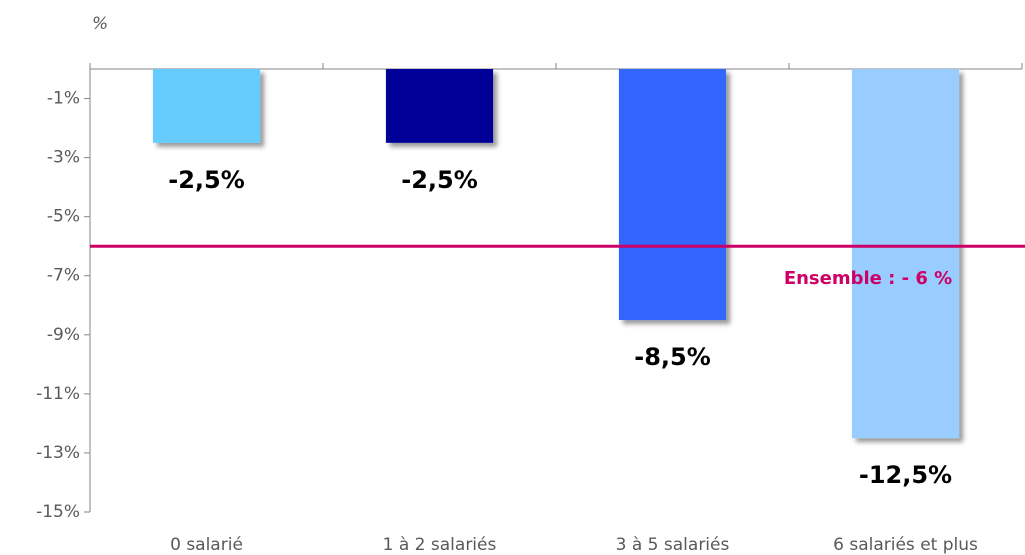  What do you see at coordinates (673, 545) in the screenshot?
I see `x-tick-label: 3 à 5 salariés` at bounding box center [673, 545].